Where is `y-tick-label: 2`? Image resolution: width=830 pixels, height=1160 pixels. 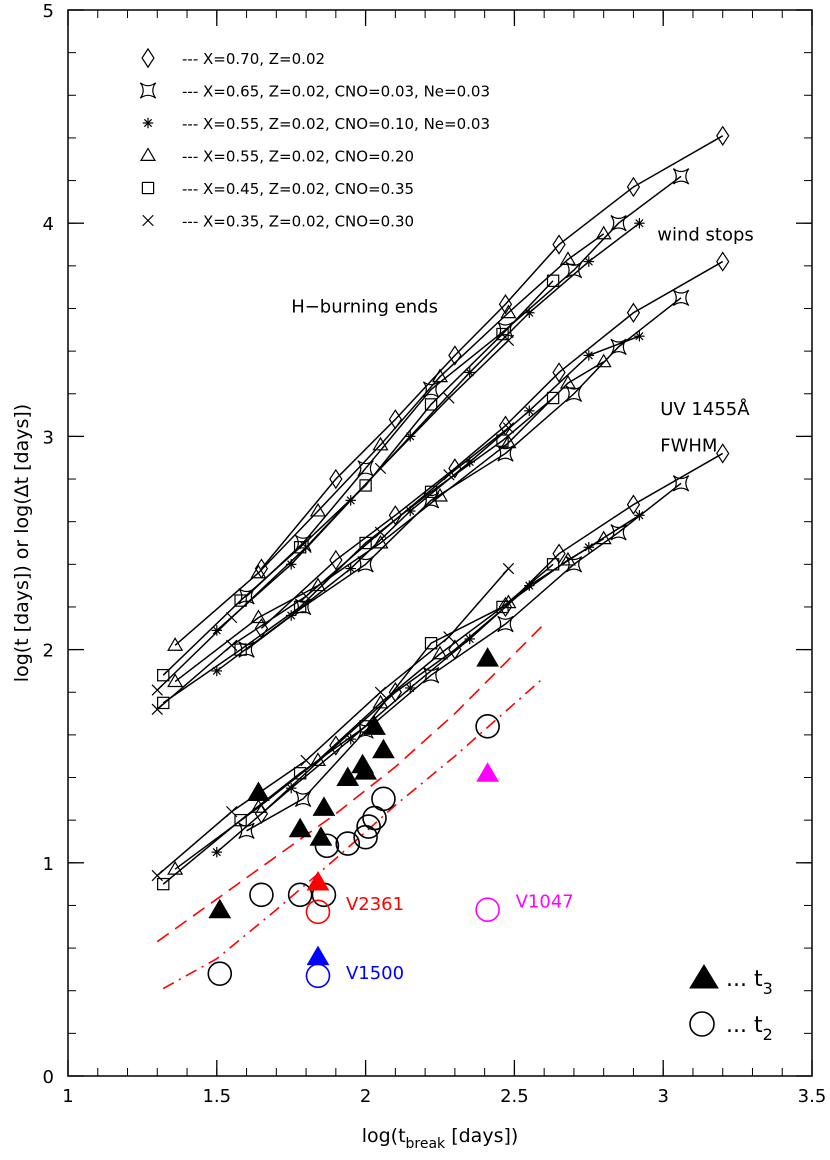
y-tick-label: 2 is located at coordinates (48, 651).